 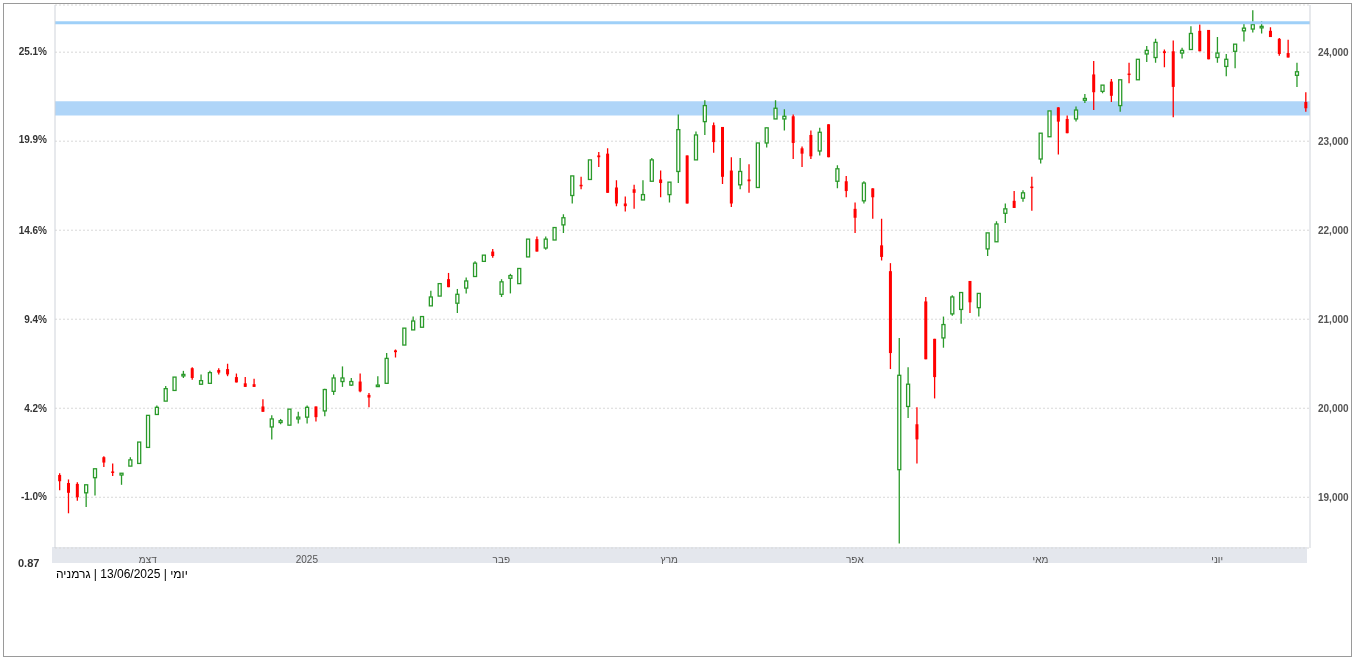 What do you see at coordinates (33, 51) in the screenshot?
I see `y2-tick-label: 25.1%` at bounding box center [33, 51].